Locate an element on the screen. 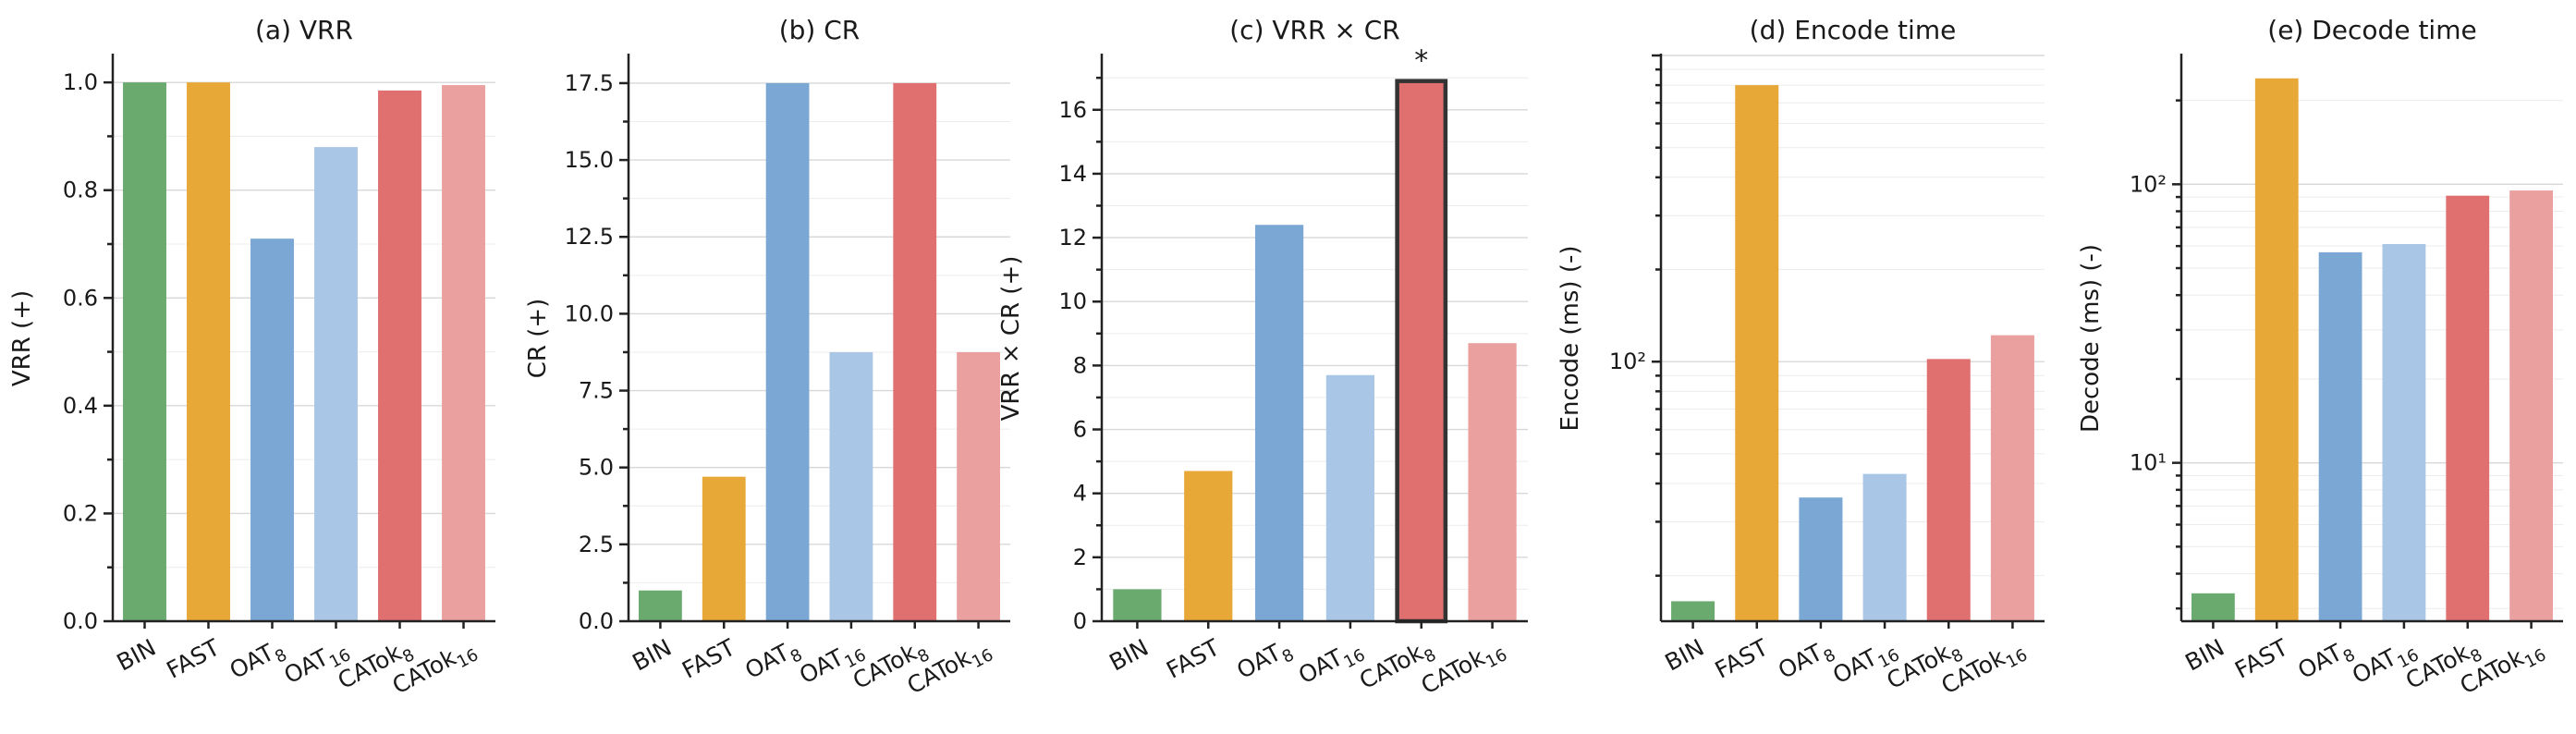 This screenshot has width=2576, height=734. y-tick-label: 15.0 is located at coordinates (589, 160).